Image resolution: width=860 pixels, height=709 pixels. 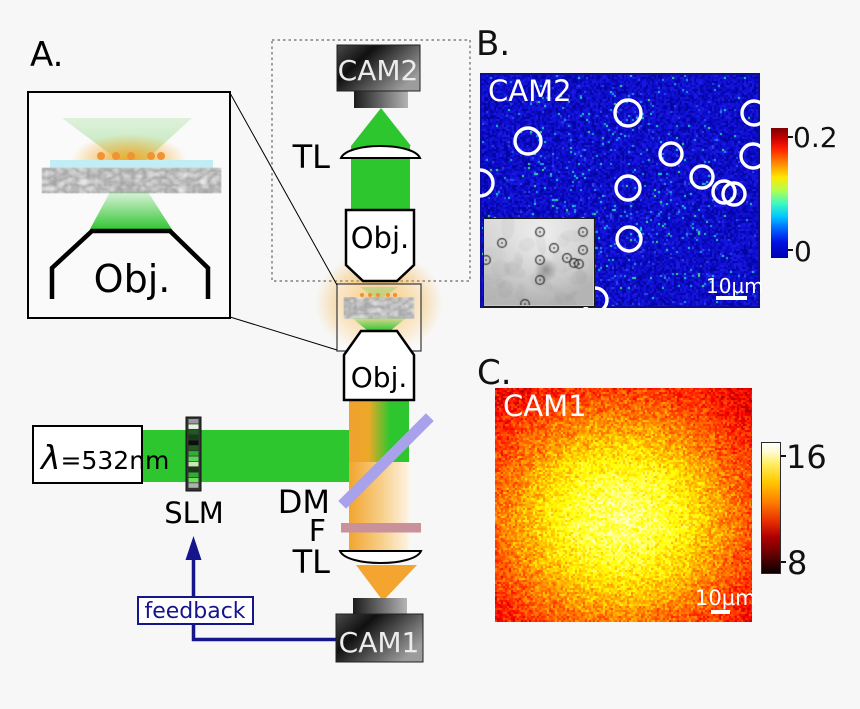 I want to click on cam1-image-label: CAM1, so click(x=545, y=406).